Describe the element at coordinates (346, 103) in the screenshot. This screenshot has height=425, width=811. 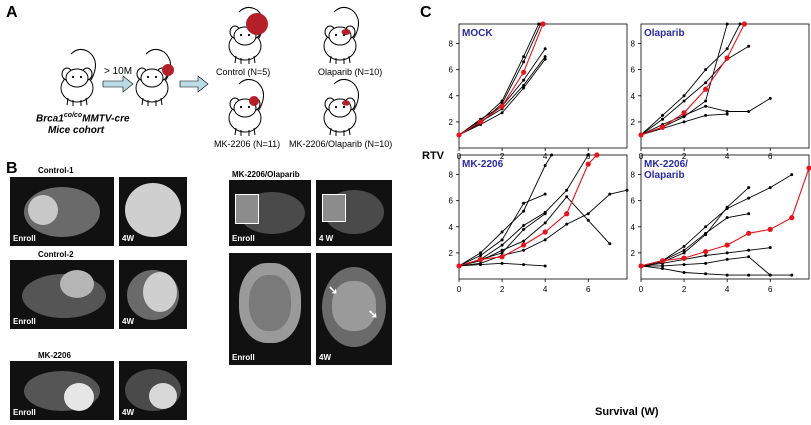
I see `combo-tumor` at that location.